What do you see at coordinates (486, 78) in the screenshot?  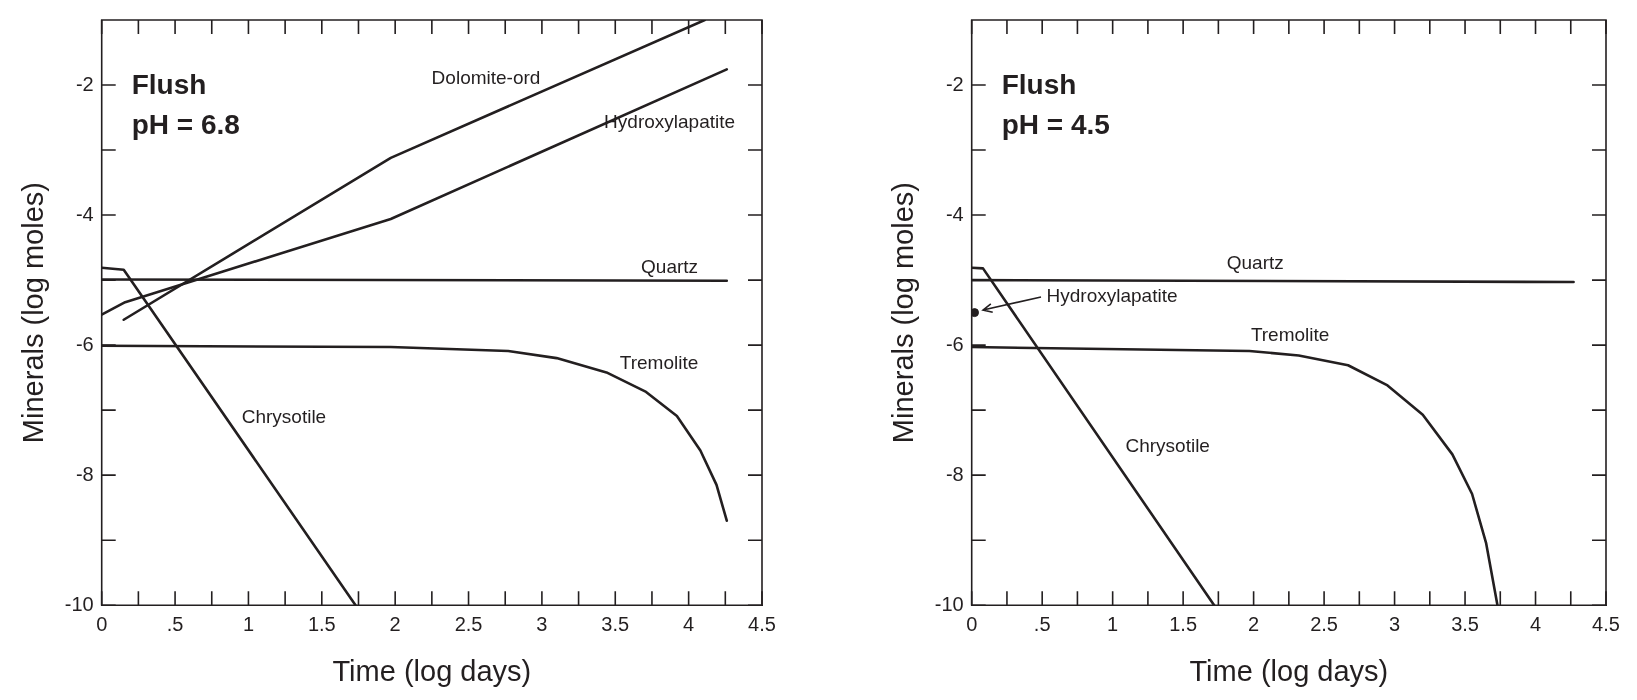 I see `series-label: Dolomite-ord` at bounding box center [486, 78].